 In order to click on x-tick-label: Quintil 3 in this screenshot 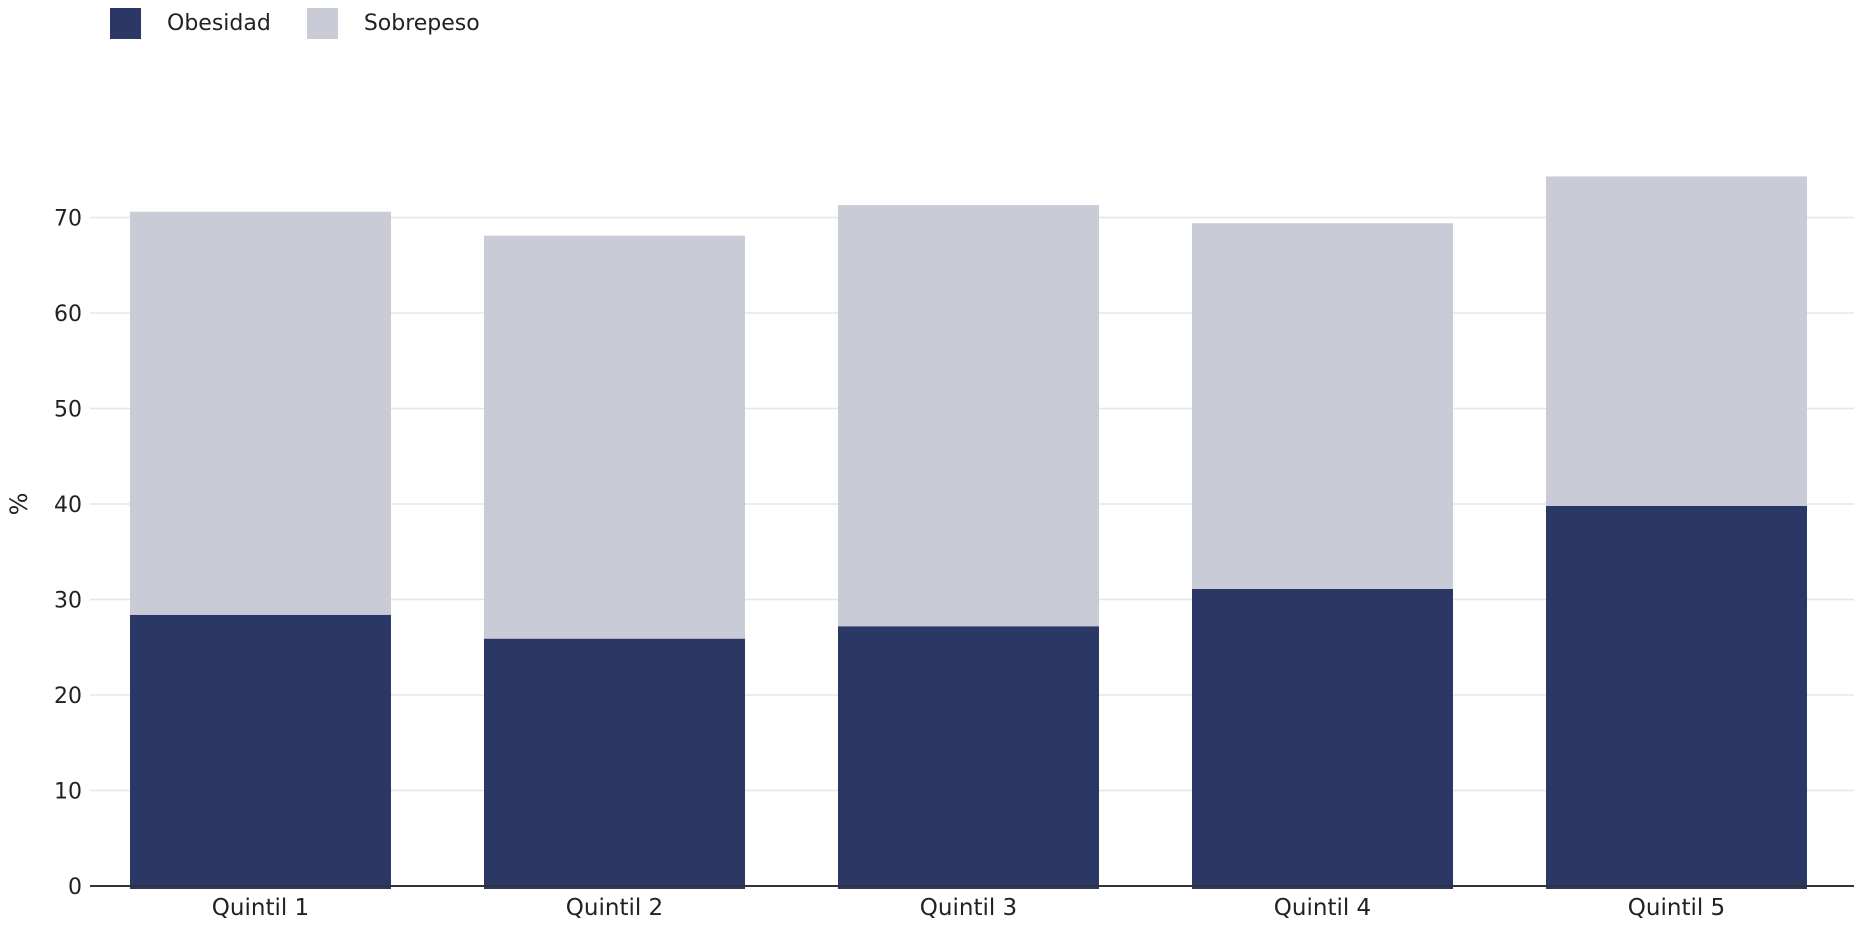, I will do `click(968, 908)`.